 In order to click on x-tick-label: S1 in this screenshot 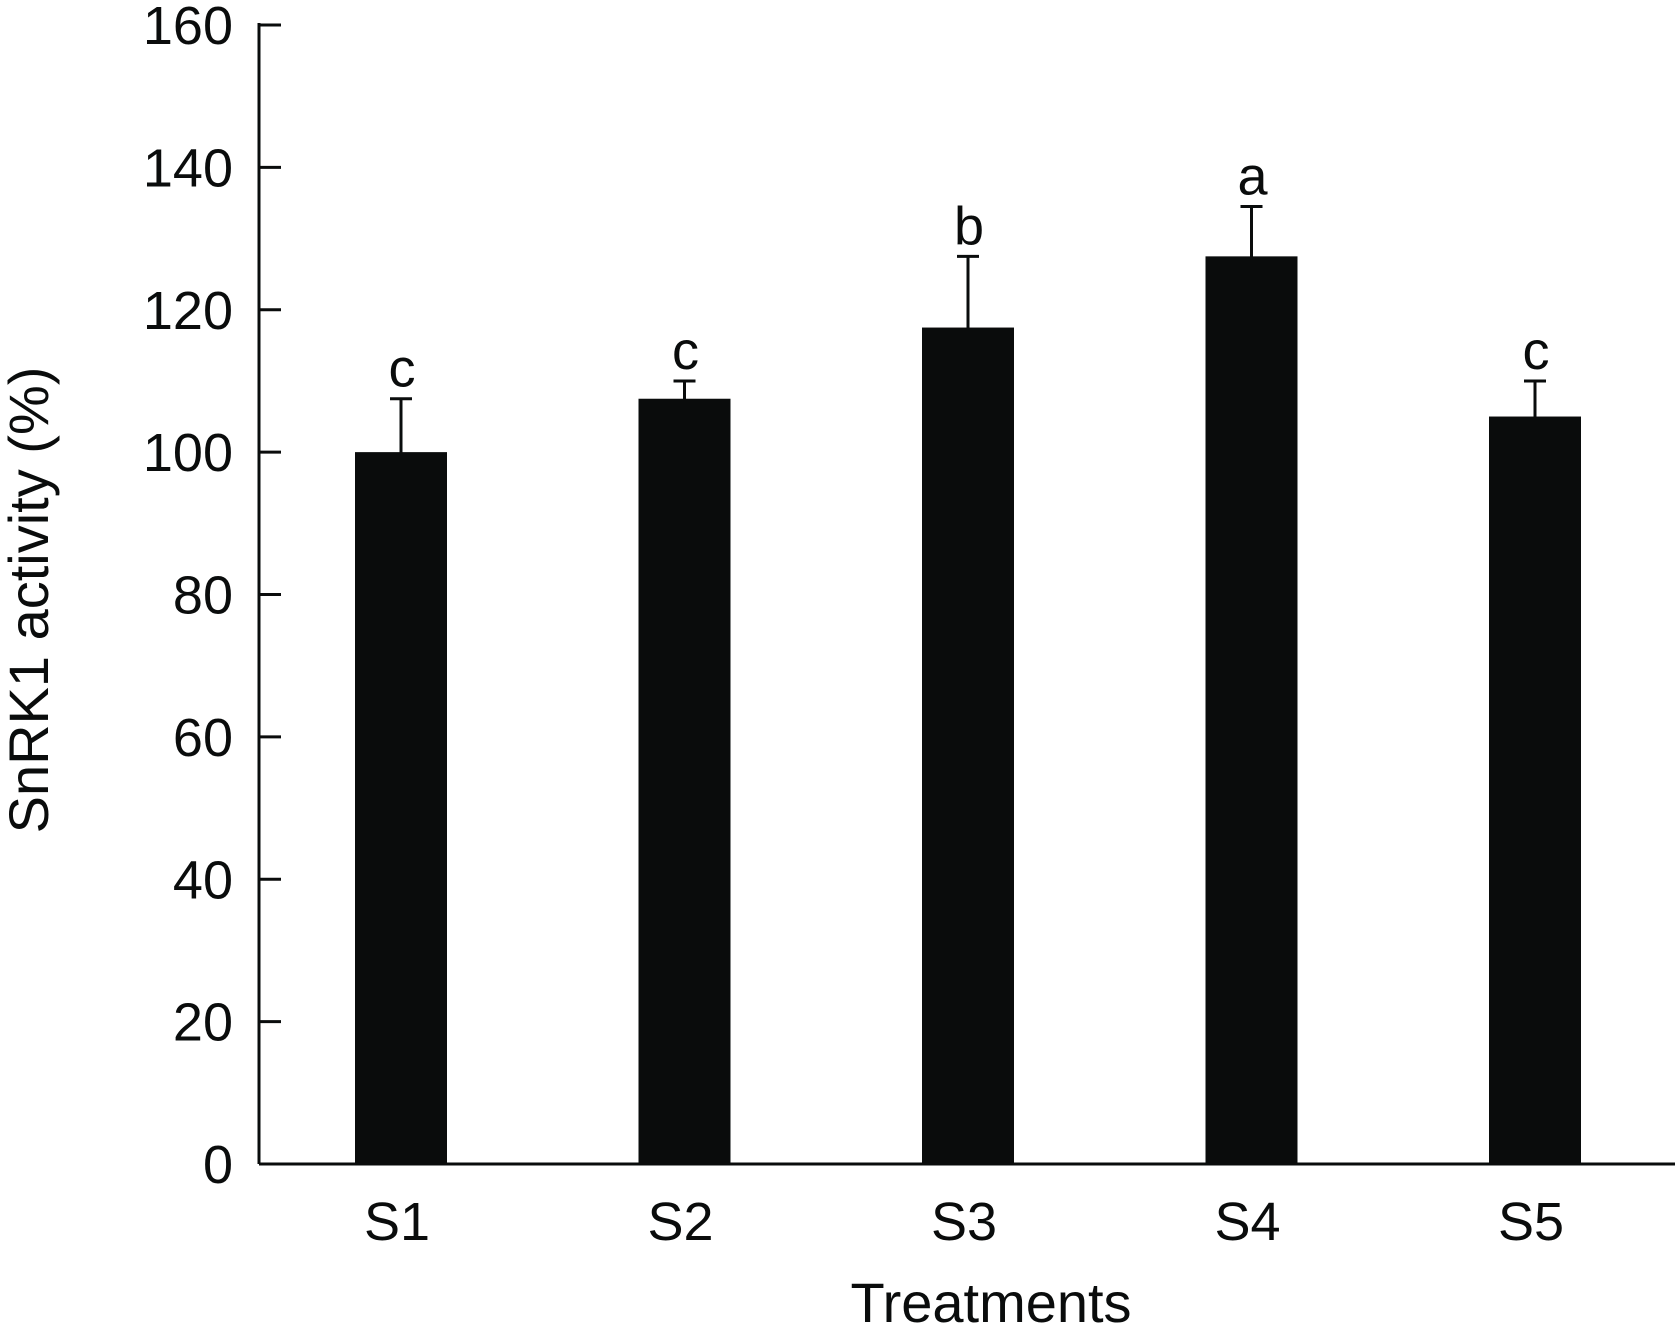, I will do `click(397, 1222)`.